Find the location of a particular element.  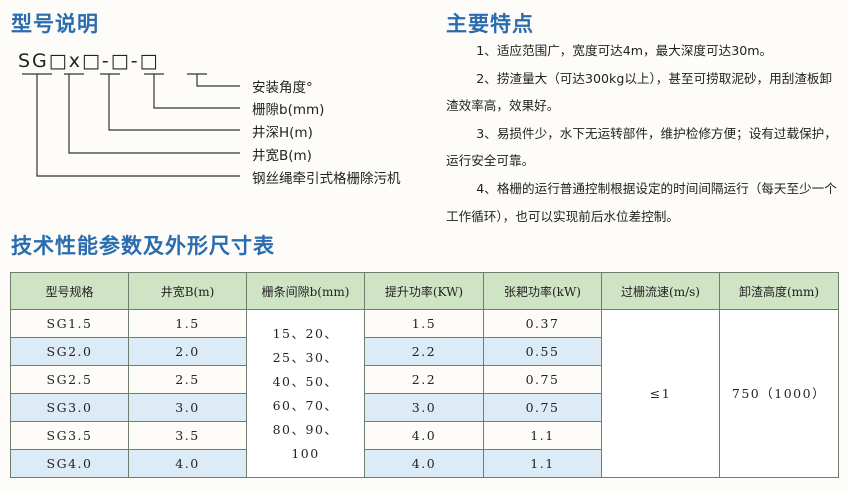

cell-rake-power: 0.37 is located at coordinates (542, 323).